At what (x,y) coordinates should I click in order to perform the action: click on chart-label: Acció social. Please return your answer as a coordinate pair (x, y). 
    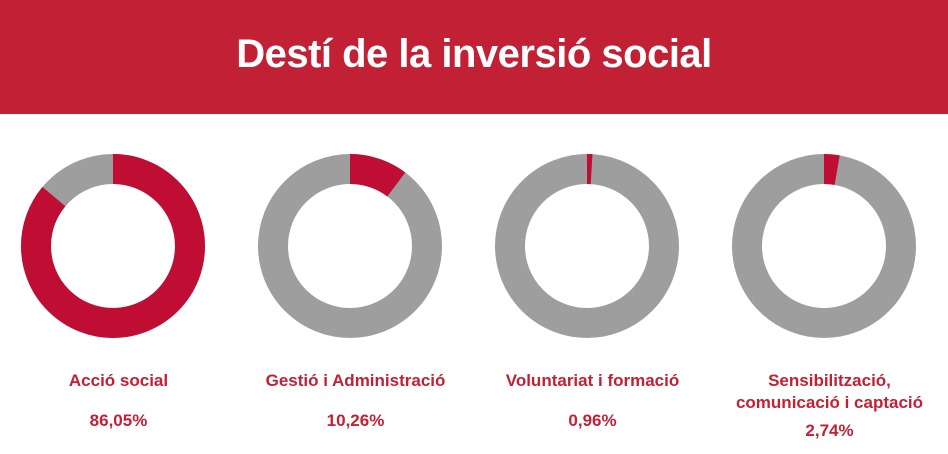
    Looking at the image, I should click on (118, 380).